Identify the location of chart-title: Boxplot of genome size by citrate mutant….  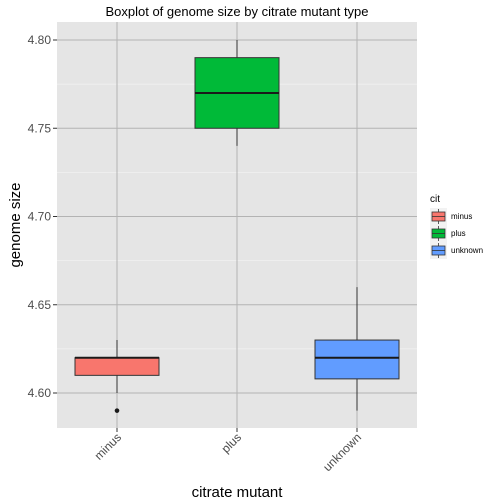
(236, 11).